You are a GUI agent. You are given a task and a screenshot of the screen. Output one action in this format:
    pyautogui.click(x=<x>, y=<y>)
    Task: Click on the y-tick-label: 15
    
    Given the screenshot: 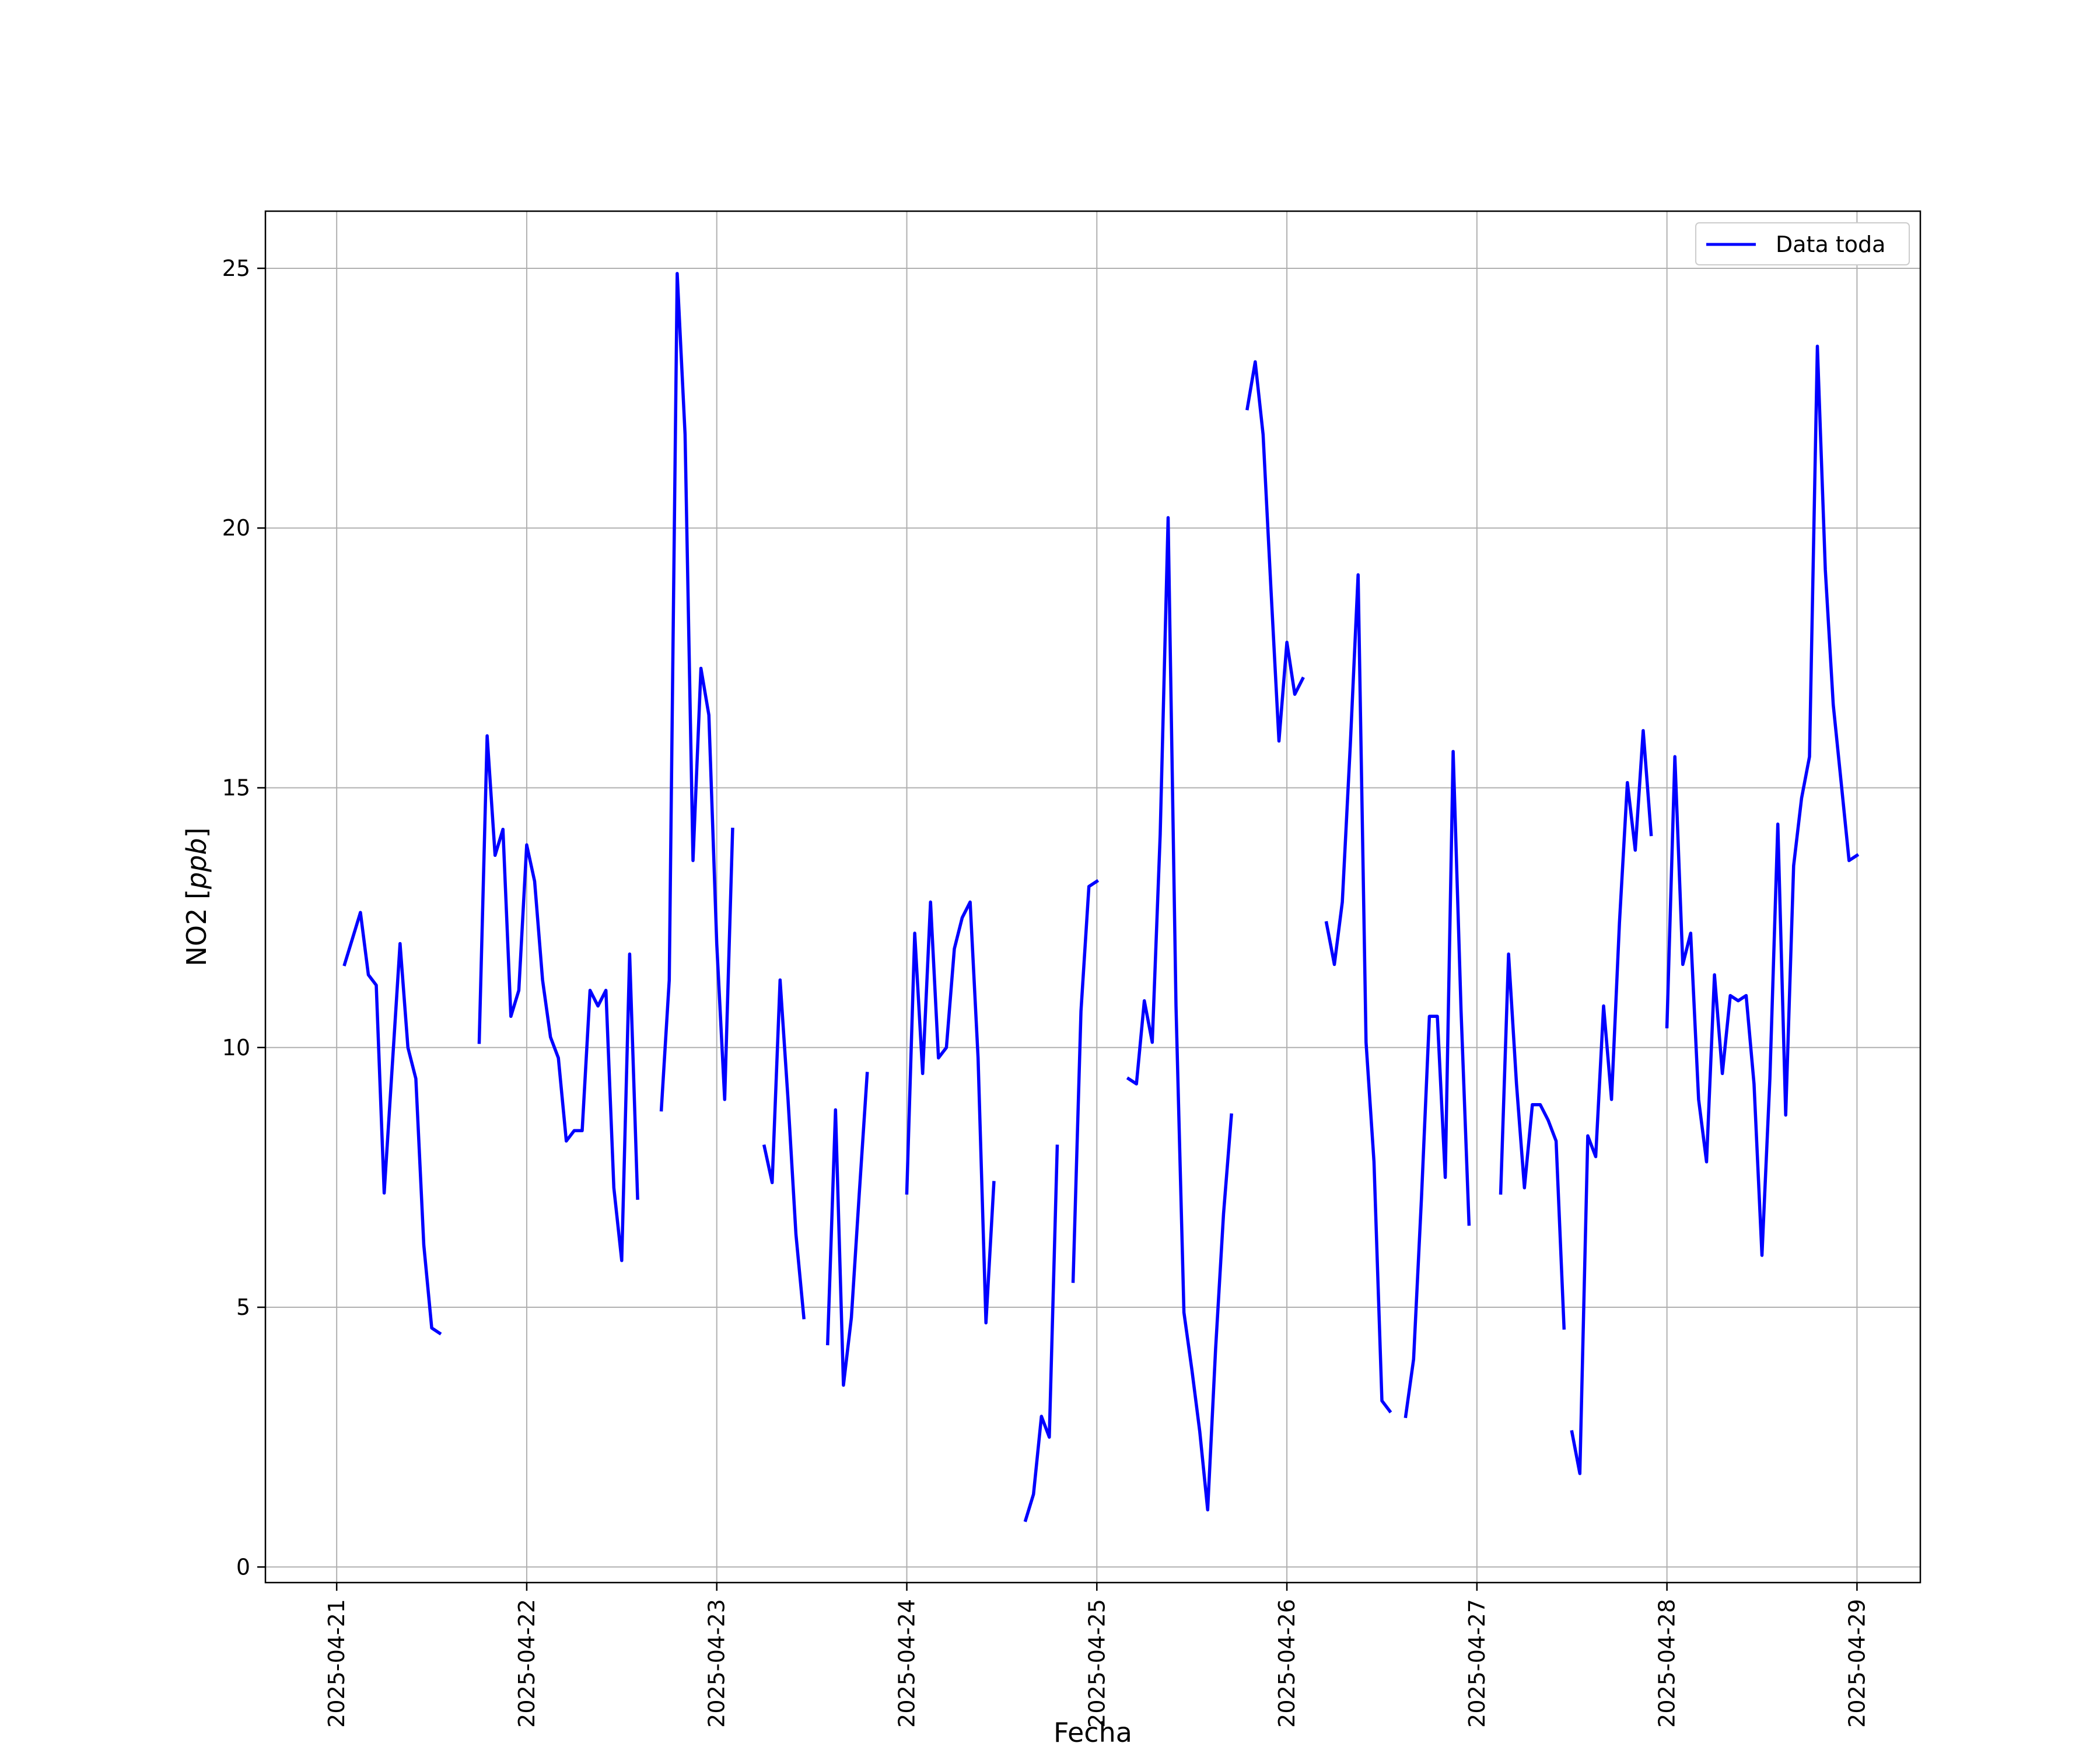 What is the action you would take?
    pyautogui.click(x=236, y=787)
    